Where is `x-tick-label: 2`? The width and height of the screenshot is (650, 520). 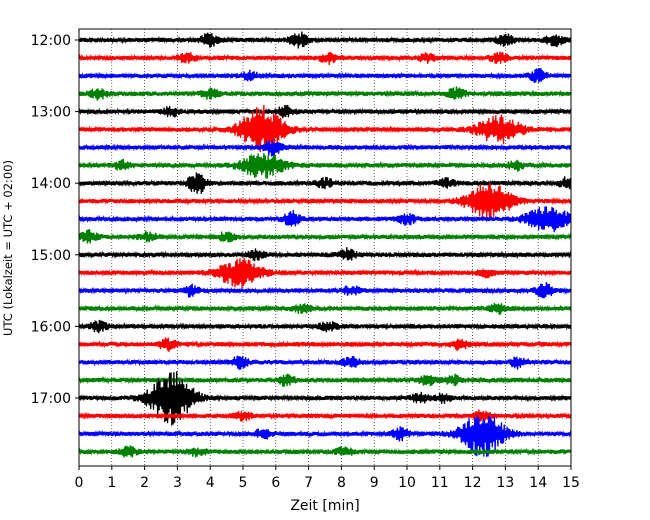
x-tick-label: 2 is located at coordinates (144, 483).